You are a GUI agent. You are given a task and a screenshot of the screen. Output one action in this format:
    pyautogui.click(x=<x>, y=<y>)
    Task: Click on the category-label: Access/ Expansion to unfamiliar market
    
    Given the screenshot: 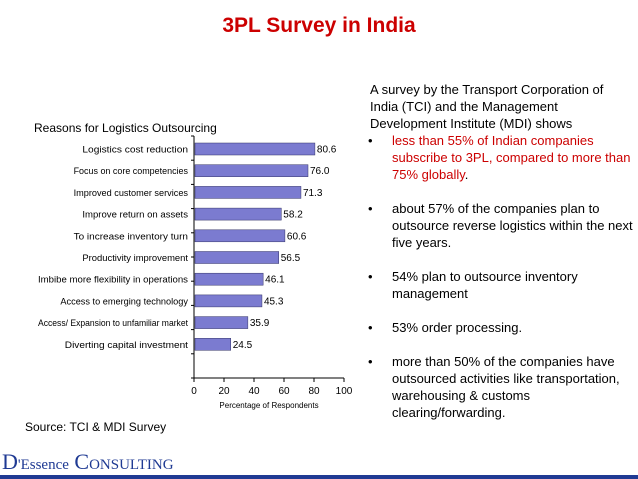 What is the action you would take?
    pyautogui.click(x=113, y=323)
    